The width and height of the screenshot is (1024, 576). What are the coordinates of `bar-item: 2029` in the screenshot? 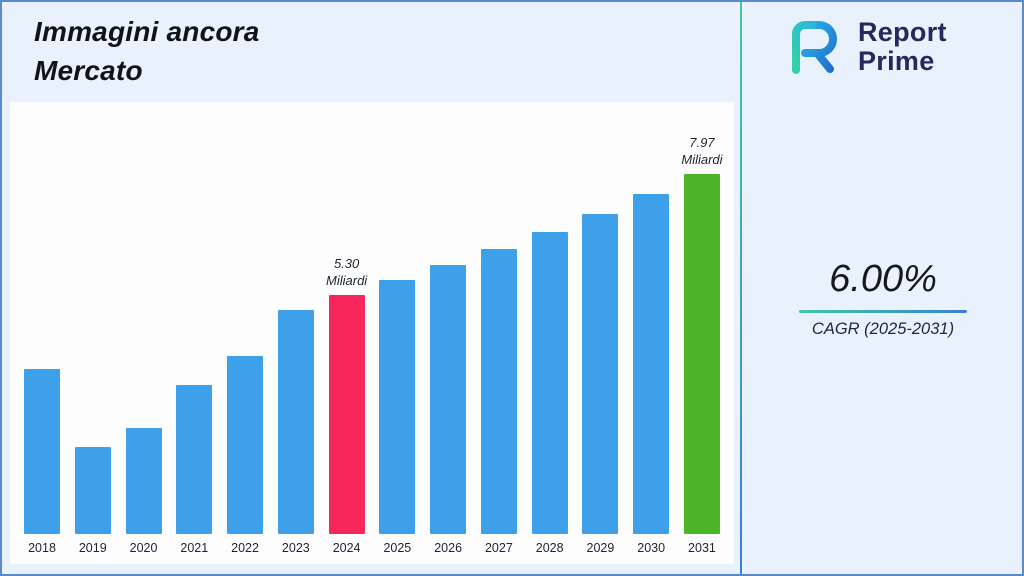 It's located at (600, 334).